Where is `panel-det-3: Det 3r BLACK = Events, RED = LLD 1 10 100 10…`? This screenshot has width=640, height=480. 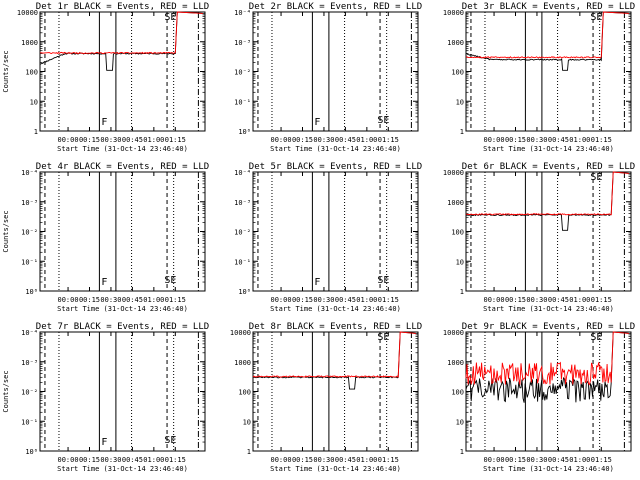 panel-det-3: Det 3r BLACK = Events, RED = LLD 1 10 100 10… is located at coordinates (539, 77).